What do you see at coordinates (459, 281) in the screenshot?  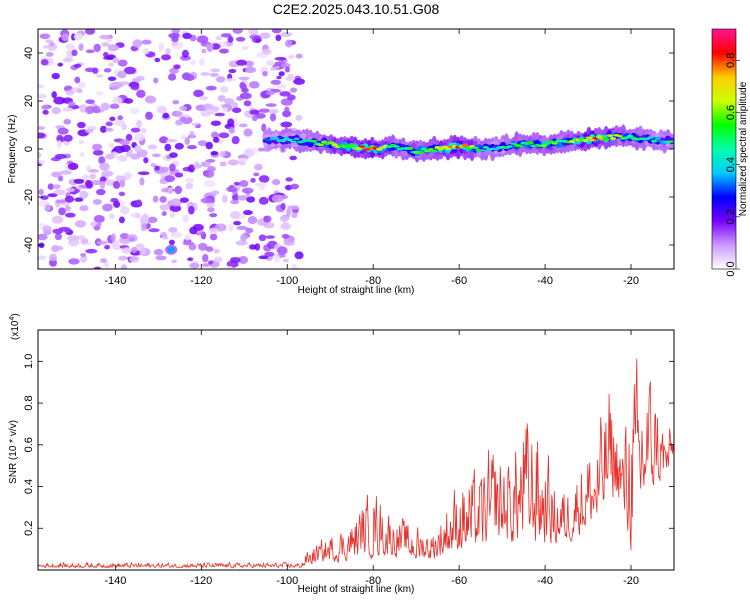 I see `x-tick-label: -60` at bounding box center [459, 281].